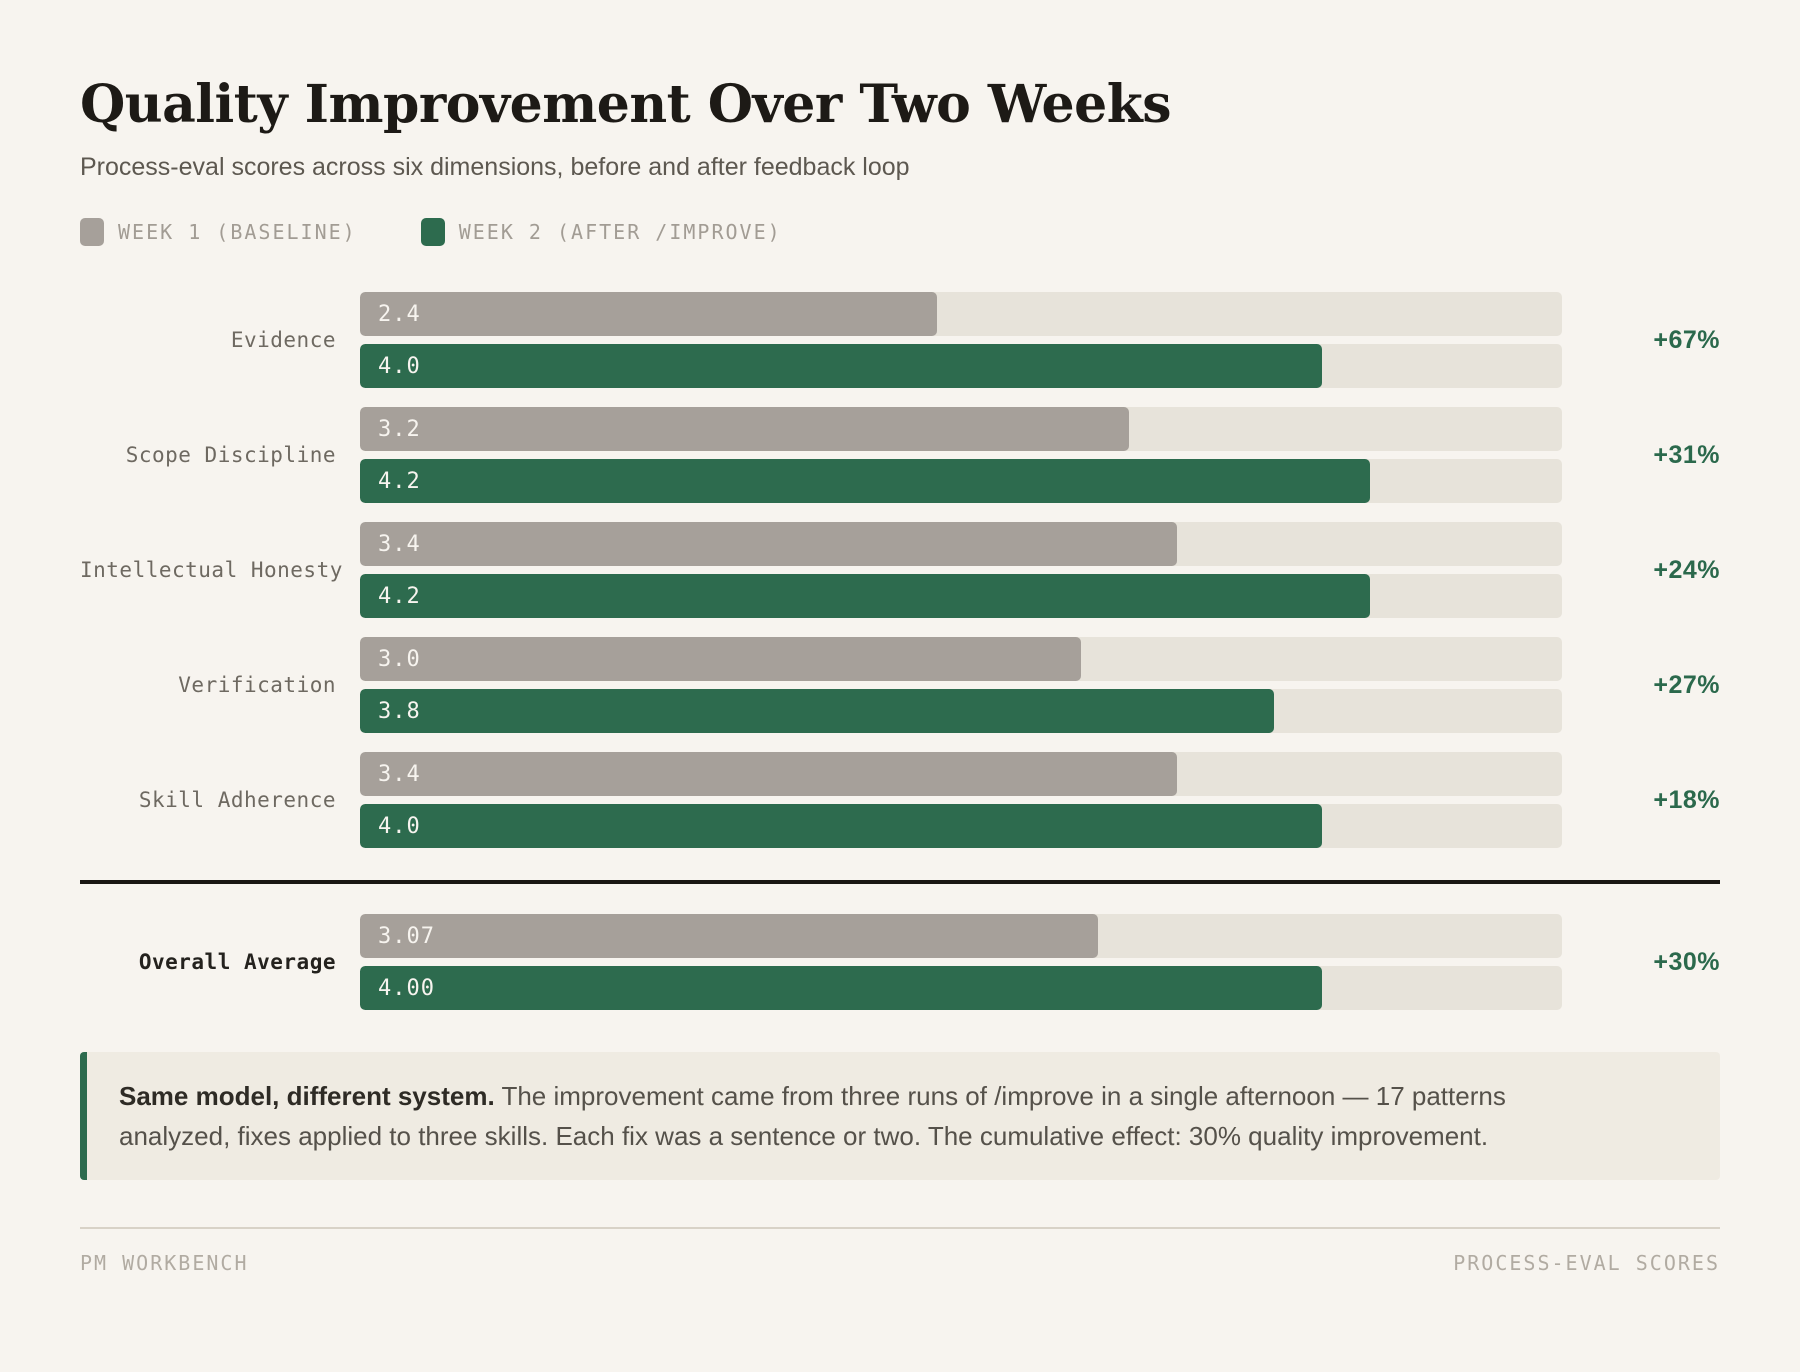 The image size is (1800, 1372). I want to click on chart-row: Scope Discipline 3.2 4.2 +31%, so click(900, 455).